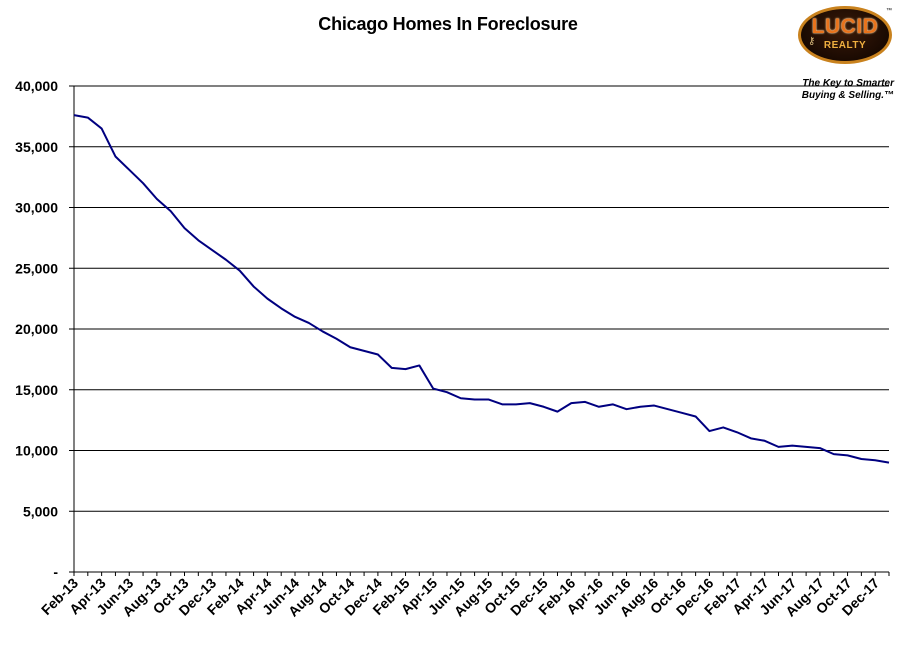 The width and height of the screenshot is (910, 660). I want to click on y-tick-label: 30,000, so click(36, 208).